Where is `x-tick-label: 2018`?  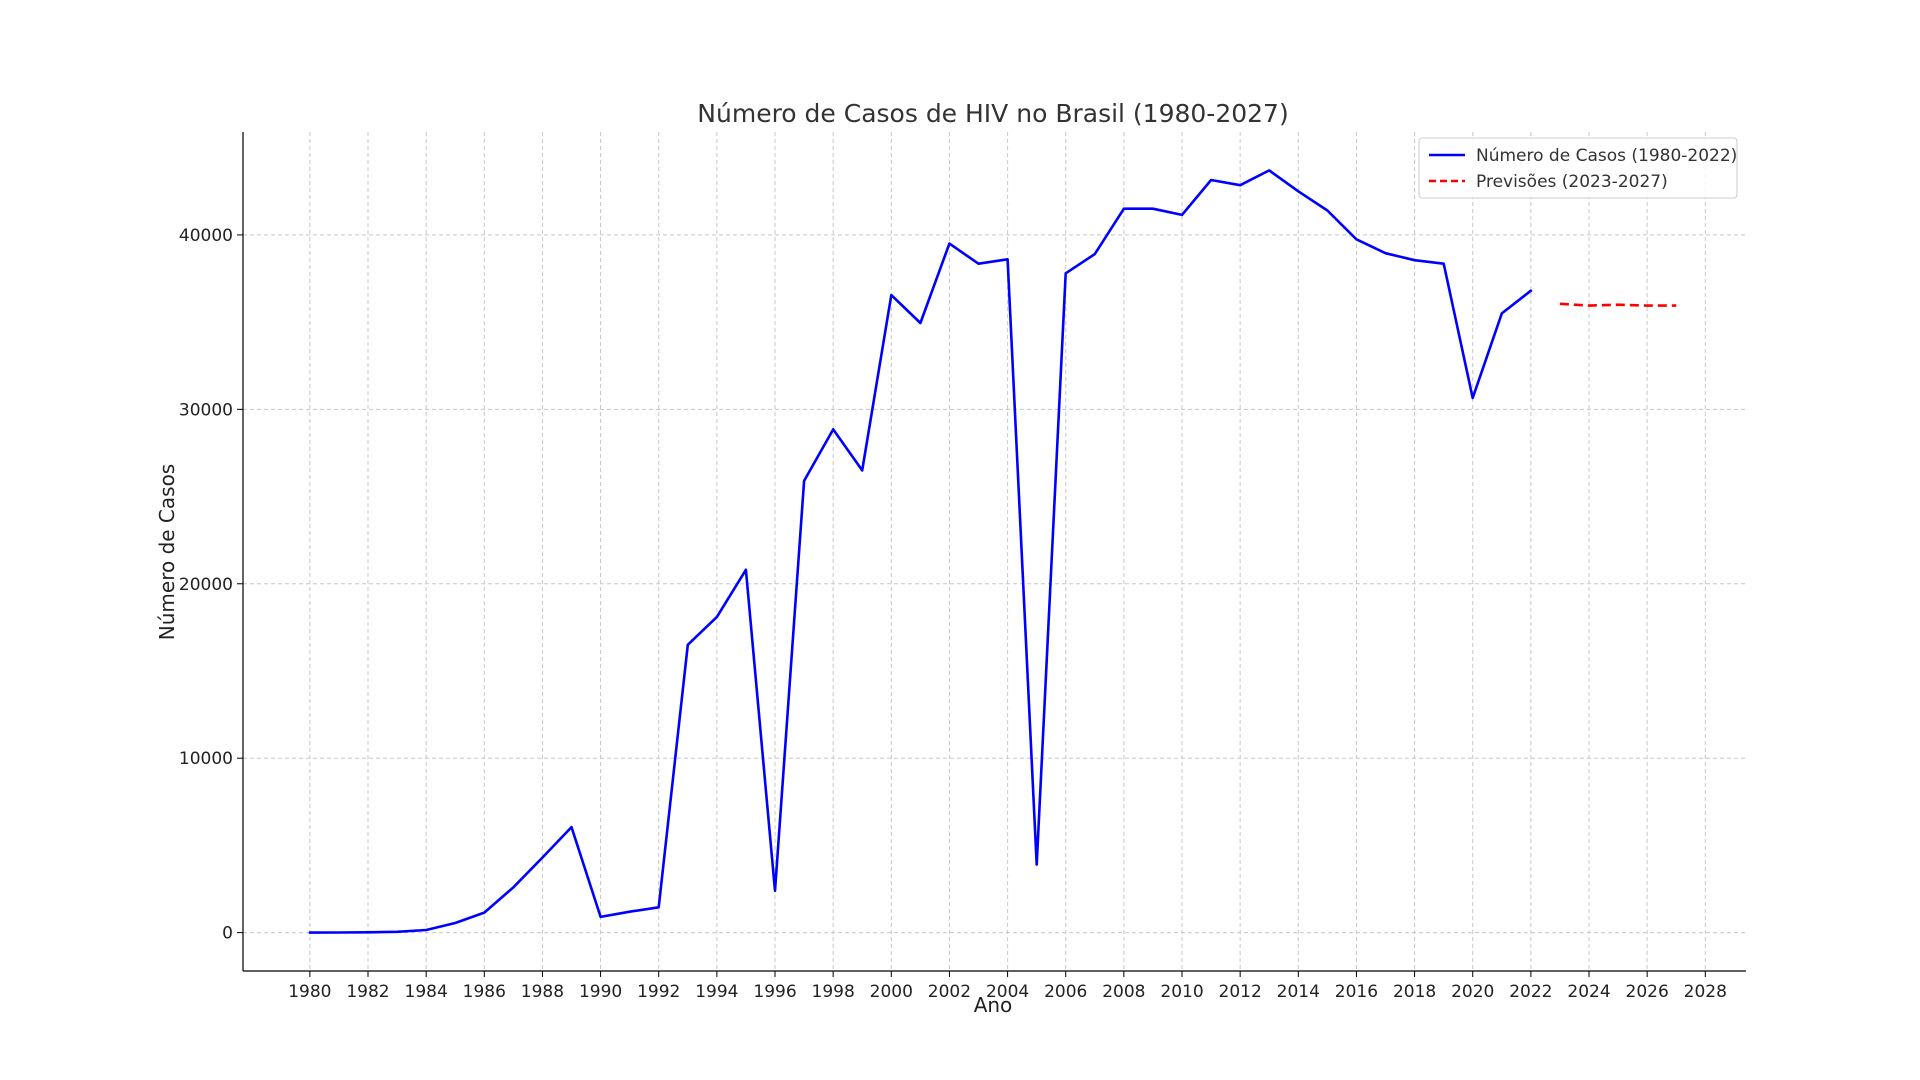 x-tick-label: 2018 is located at coordinates (1414, 992).